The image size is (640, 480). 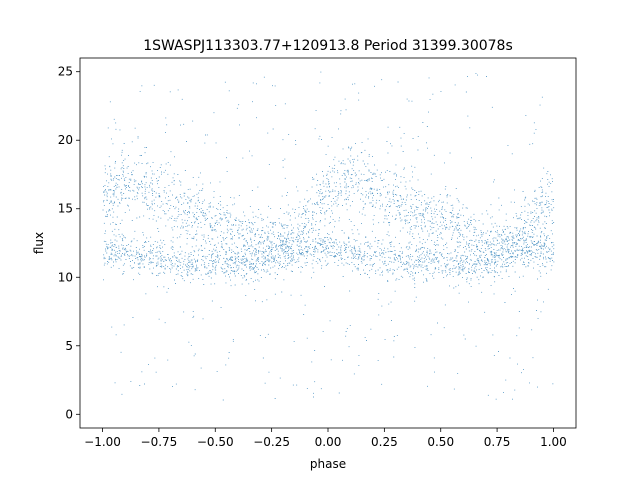 What do you see at coordinates (328, 464) in the screenshot?
I see `x-axis-label: phase` at bounding box center [328, 464].